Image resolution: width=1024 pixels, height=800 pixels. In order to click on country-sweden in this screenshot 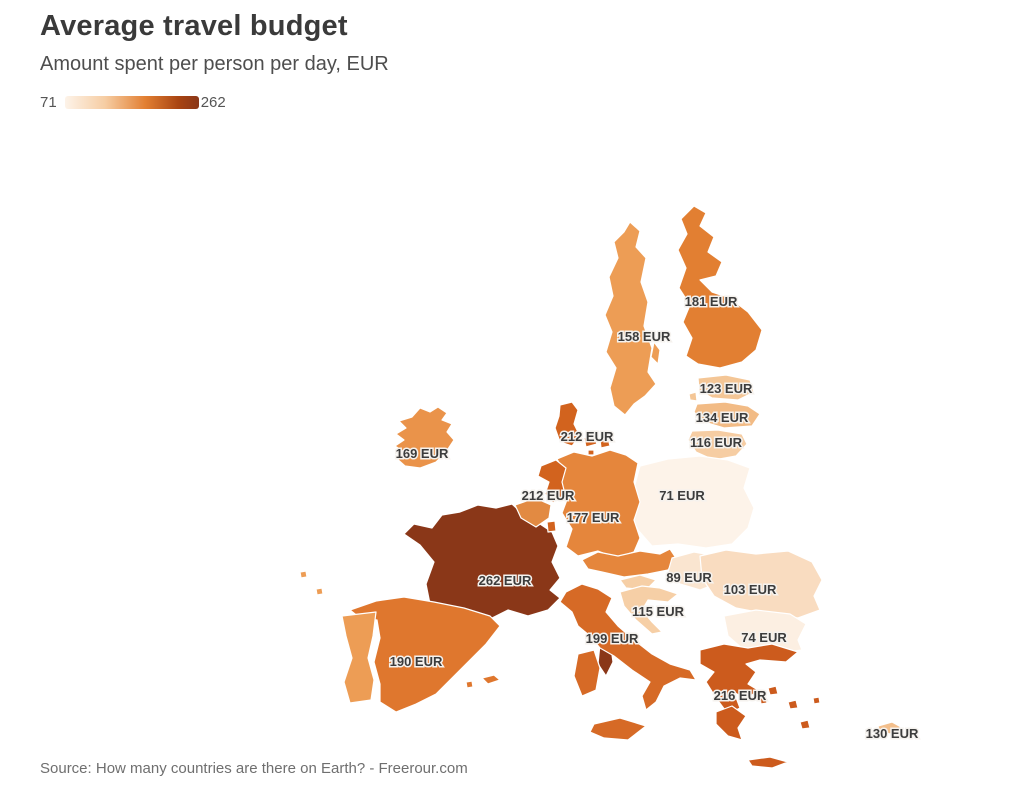, I will do `click(632, 318)`.